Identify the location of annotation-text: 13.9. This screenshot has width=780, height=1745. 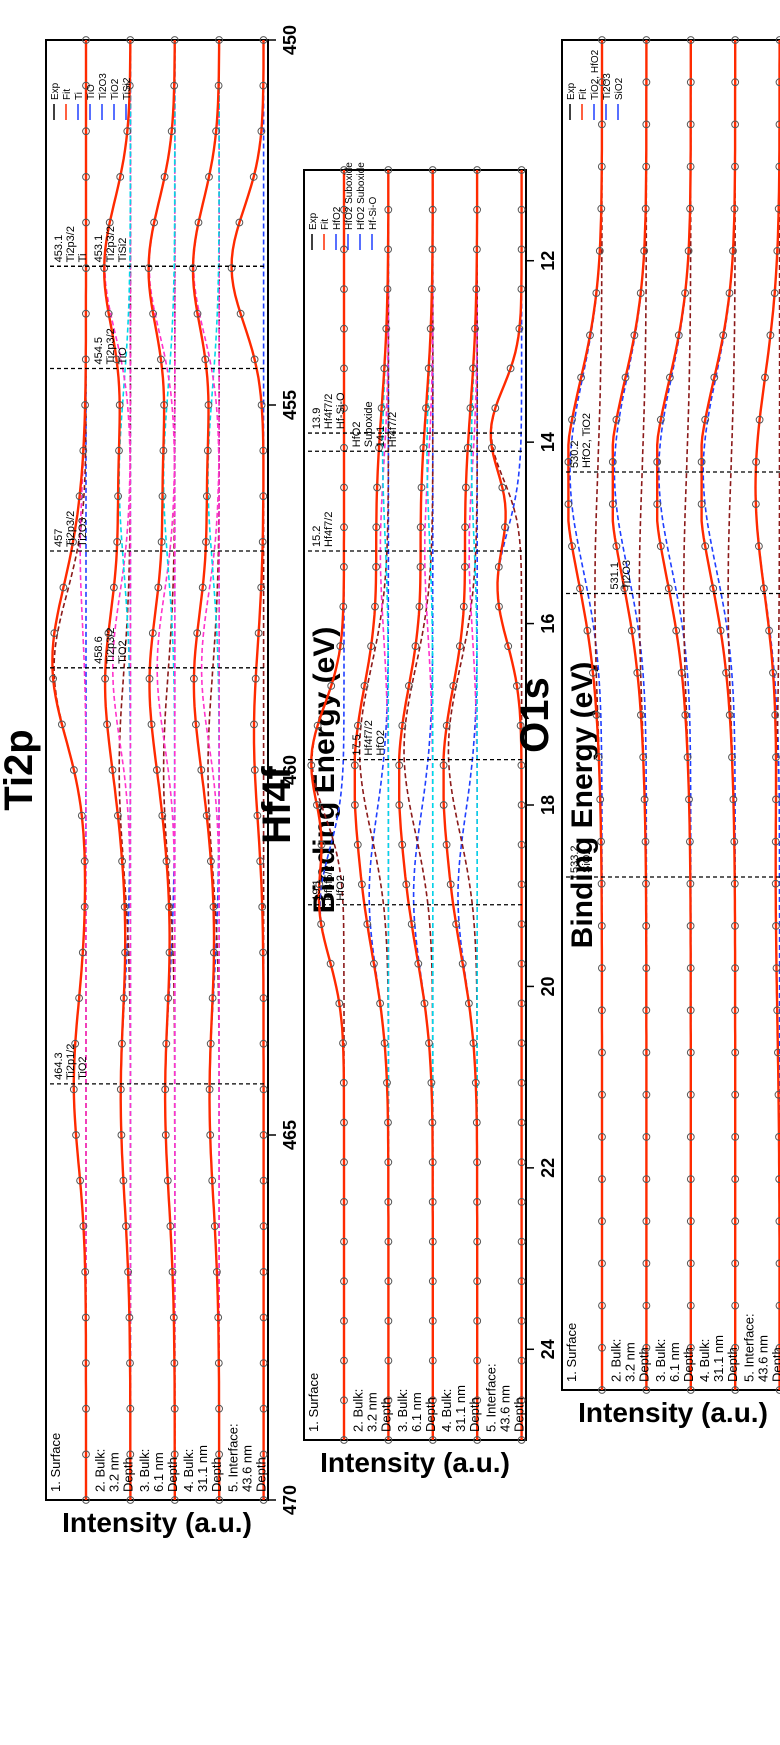
(317, 418).